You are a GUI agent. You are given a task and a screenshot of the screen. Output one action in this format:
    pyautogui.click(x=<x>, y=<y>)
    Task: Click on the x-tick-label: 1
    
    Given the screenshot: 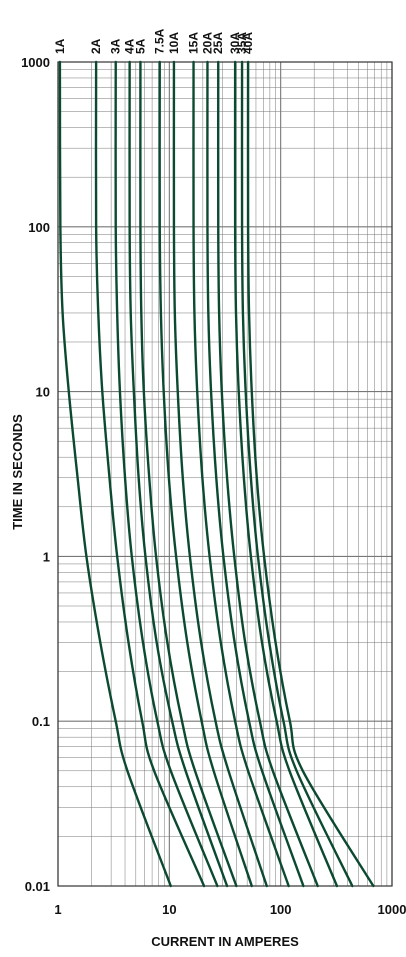 What is the action you would take?
    pyautogui.click(x=57, y=909)
    